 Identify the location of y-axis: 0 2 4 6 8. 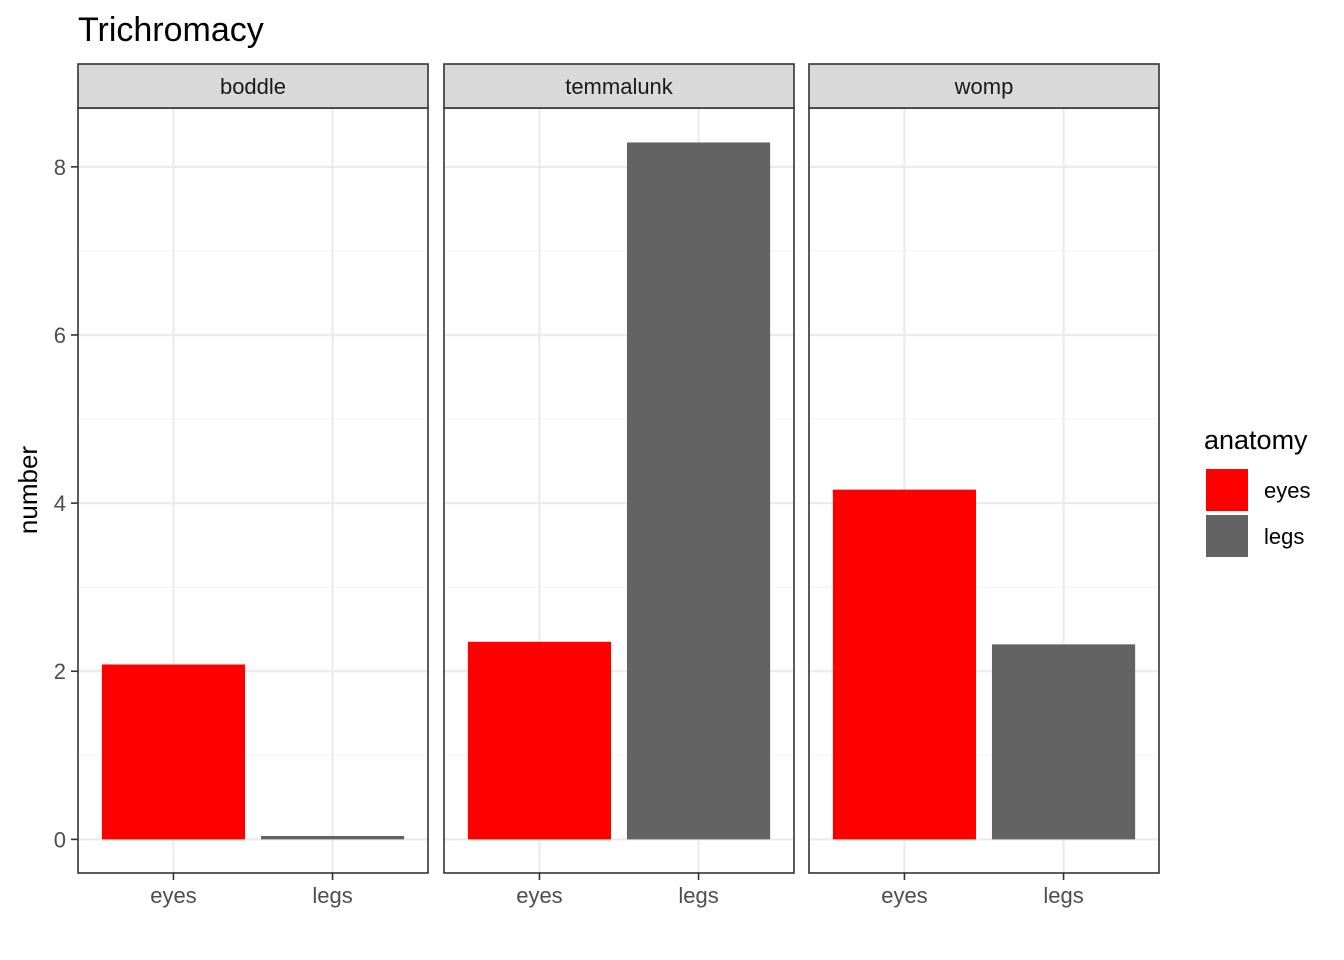
(66, 503).